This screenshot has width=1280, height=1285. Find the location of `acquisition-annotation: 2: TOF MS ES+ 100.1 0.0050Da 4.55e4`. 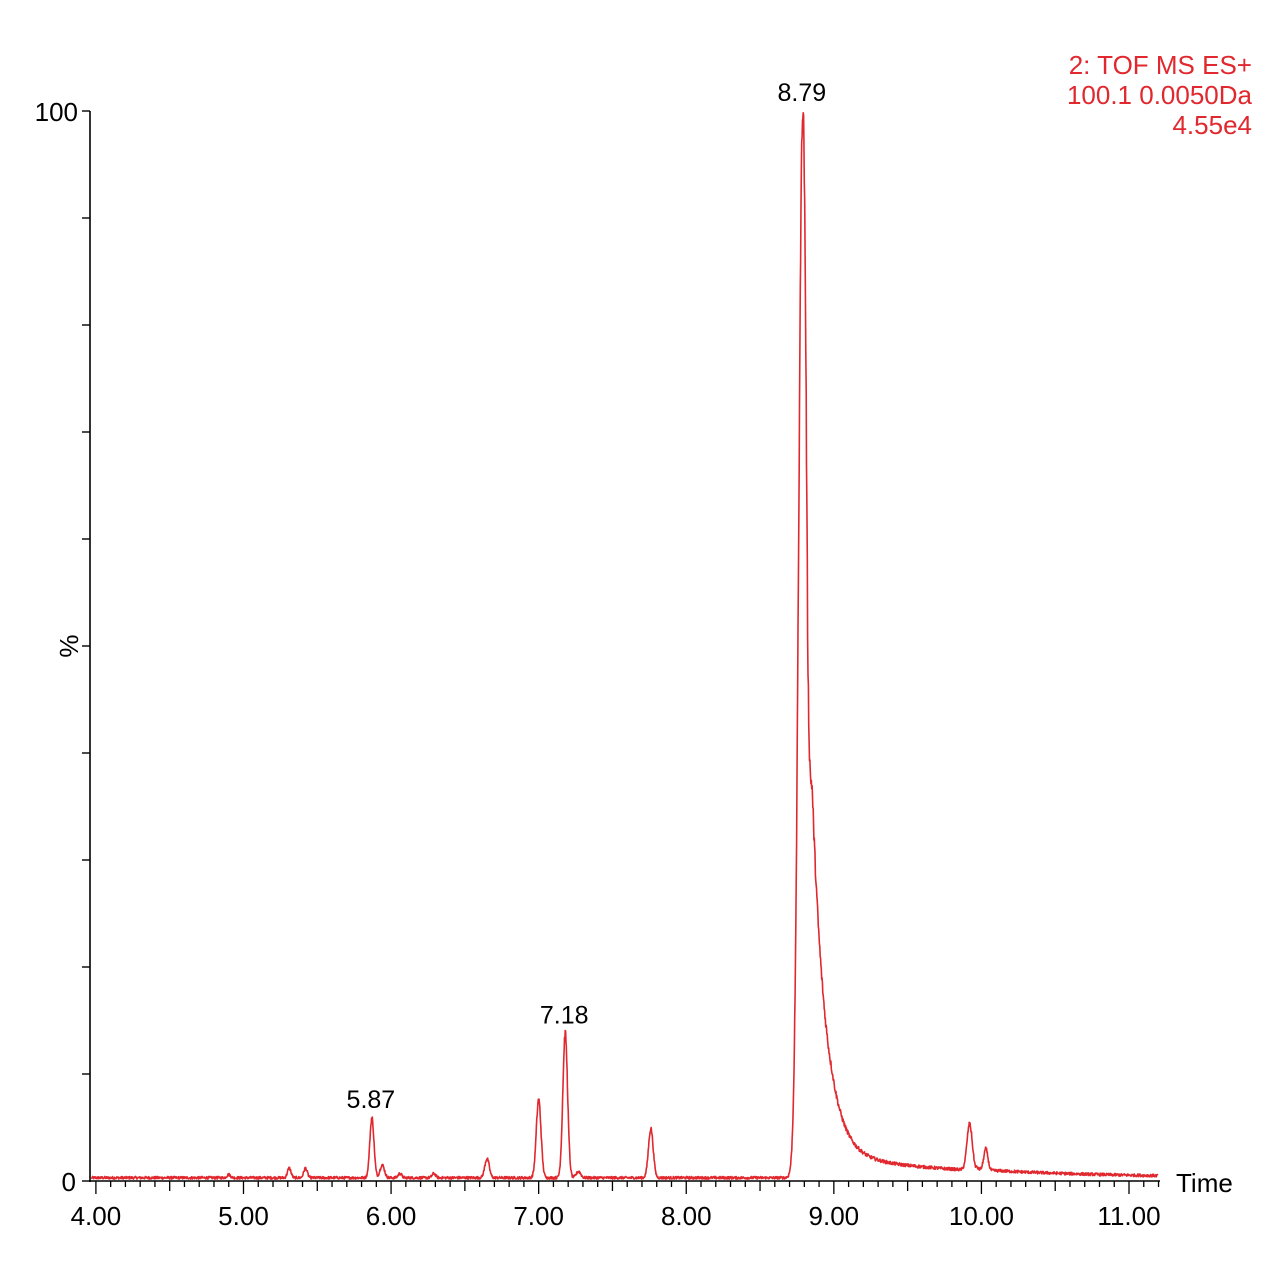

acquisition-annotation: 2: TOF MS ES+ 100.1 0.0050Da 4.55e4 is located at coordinates (1159, 95).